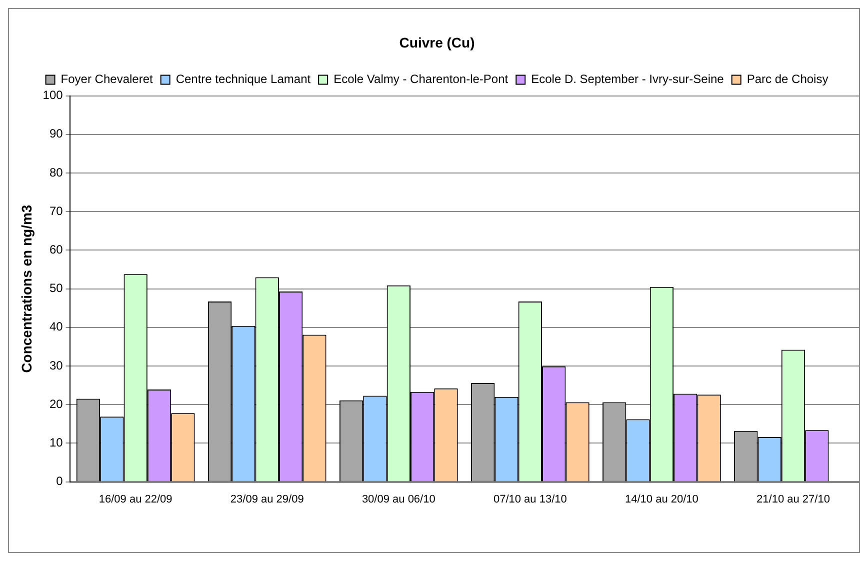 This screenshot has width=868, height=563. I want to click on legend-label: Foyer Chevaleret, so click(107, 79).